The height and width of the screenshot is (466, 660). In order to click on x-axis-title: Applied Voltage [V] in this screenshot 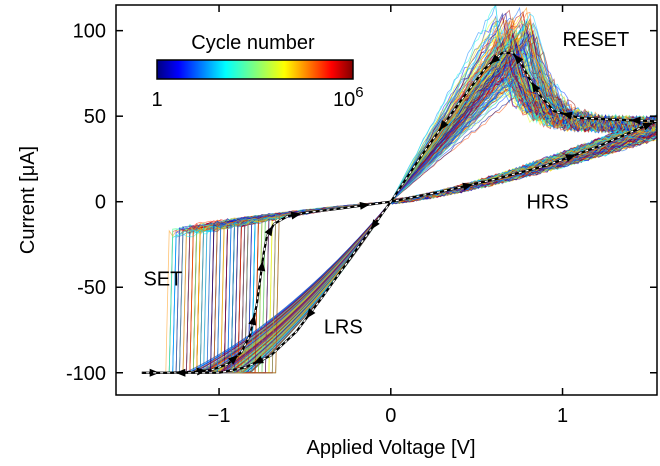, I will do `click(390, 448)`.